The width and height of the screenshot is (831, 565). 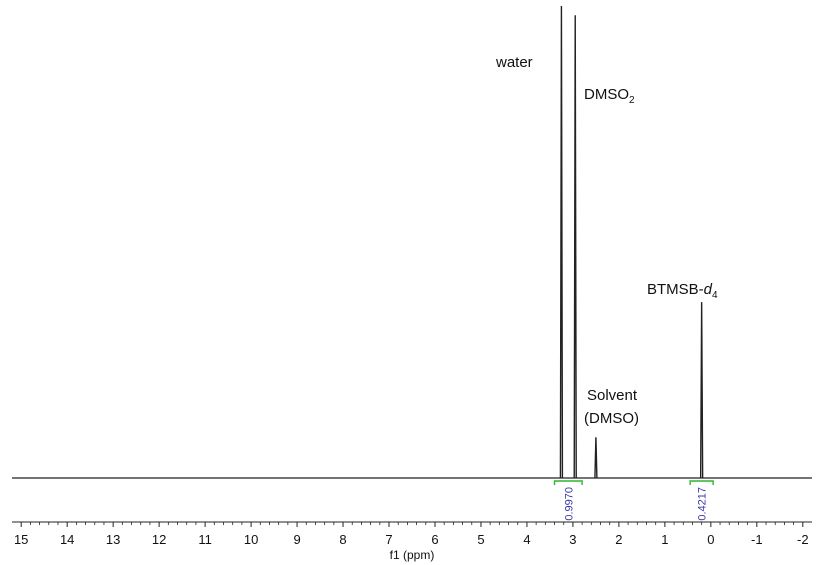 What do you see at coordinates (526, 539) in the screenshot?
I see `x-tick-label-11: 4` at bounding box center [526, 539].